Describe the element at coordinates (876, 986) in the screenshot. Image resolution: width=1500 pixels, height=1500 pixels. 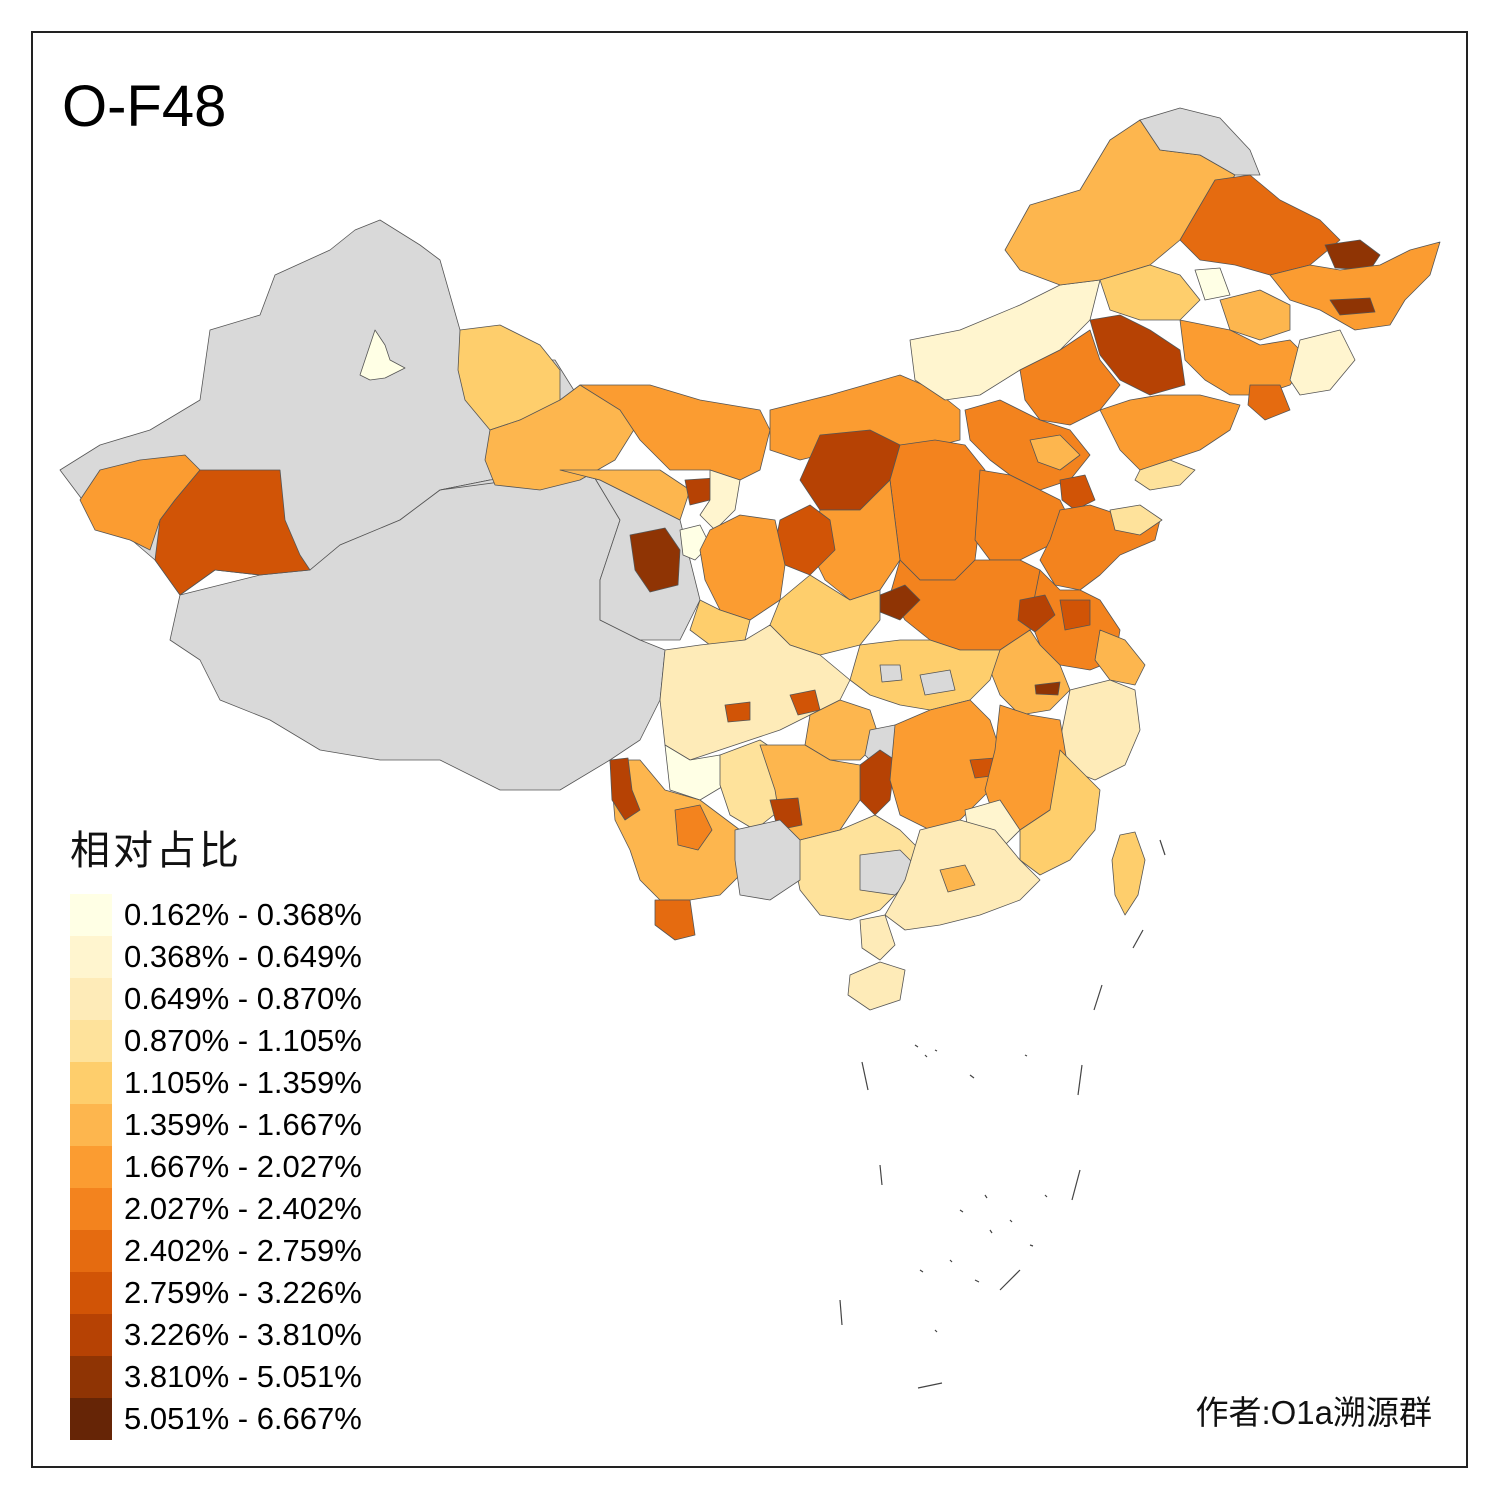
I see `region-hainan` at that location.